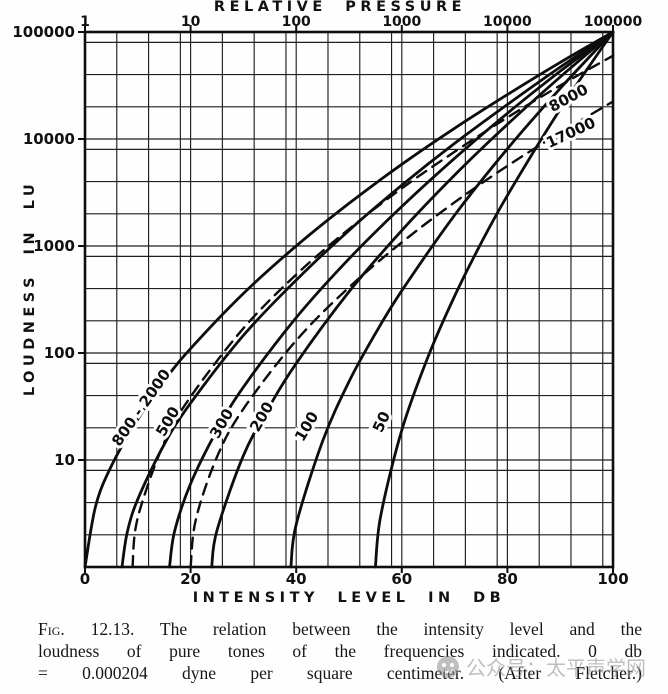  Describe the element at coordinates (349, 598) in the screenshot. I see `bottom-axis-title: INTENSITY LEVEL IN DB` at that location.